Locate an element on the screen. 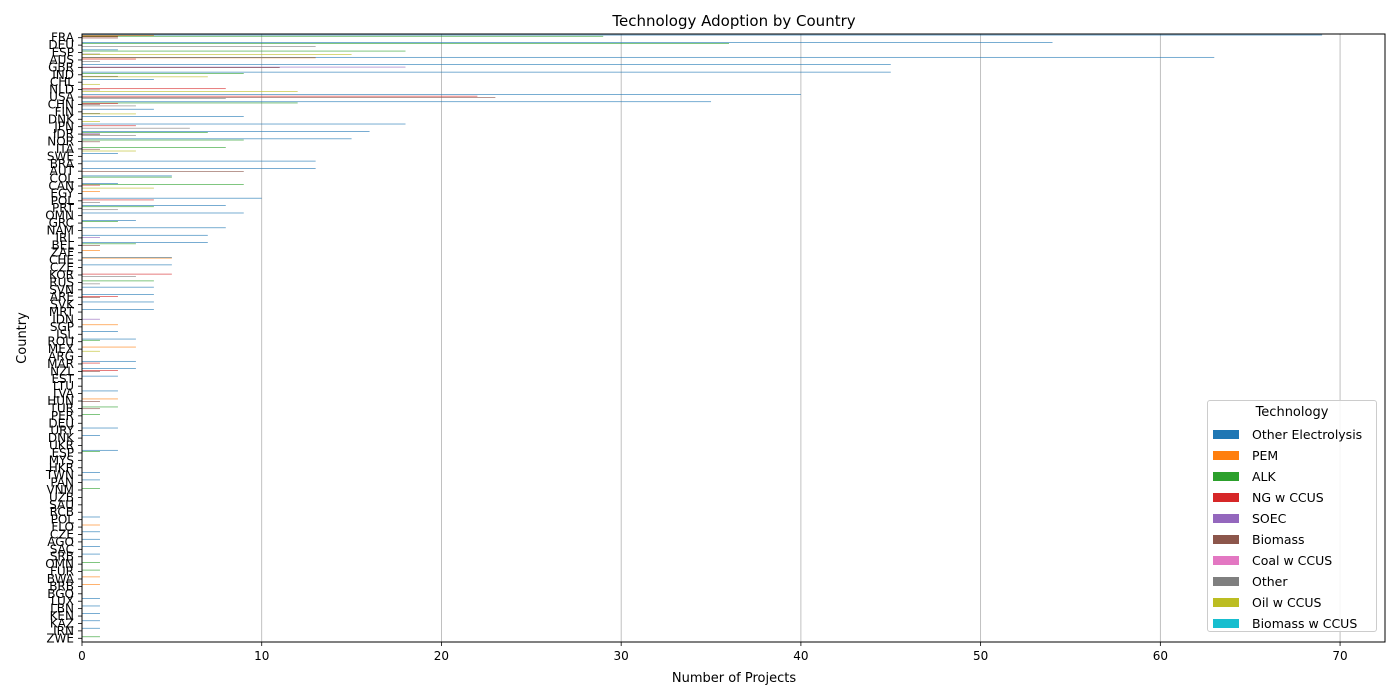 The width and height of the screenshot is (1400, 700). legend-entry: Other Electrolysis is located at coordinates (1292, 434).